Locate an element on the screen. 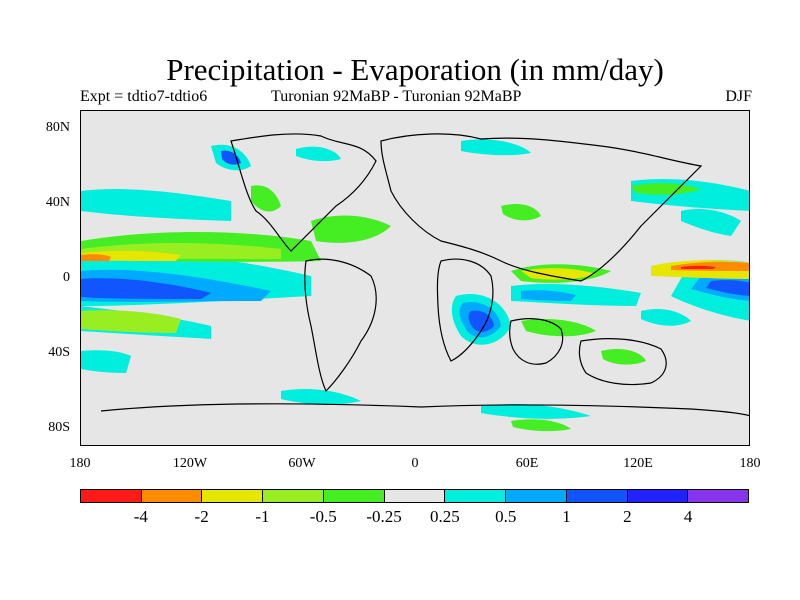  y-tick-80s: 80S is located at coordinates (59, 427).